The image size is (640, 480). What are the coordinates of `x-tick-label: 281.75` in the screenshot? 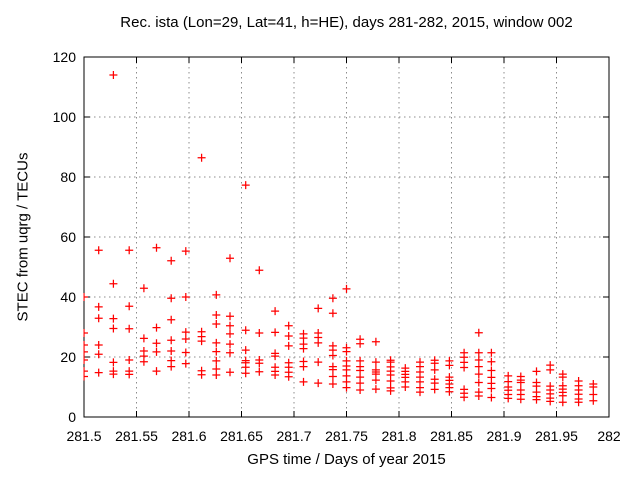 It's located at (346, 436).